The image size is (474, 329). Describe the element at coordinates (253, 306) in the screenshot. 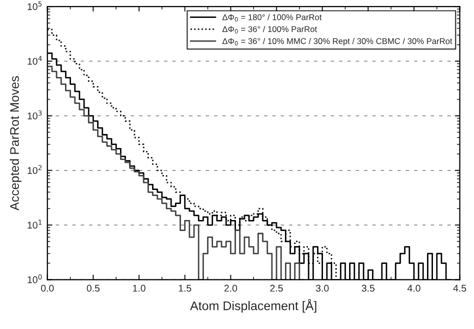

I see `x-axis-title: Atom Displacement [Å]` at that location.